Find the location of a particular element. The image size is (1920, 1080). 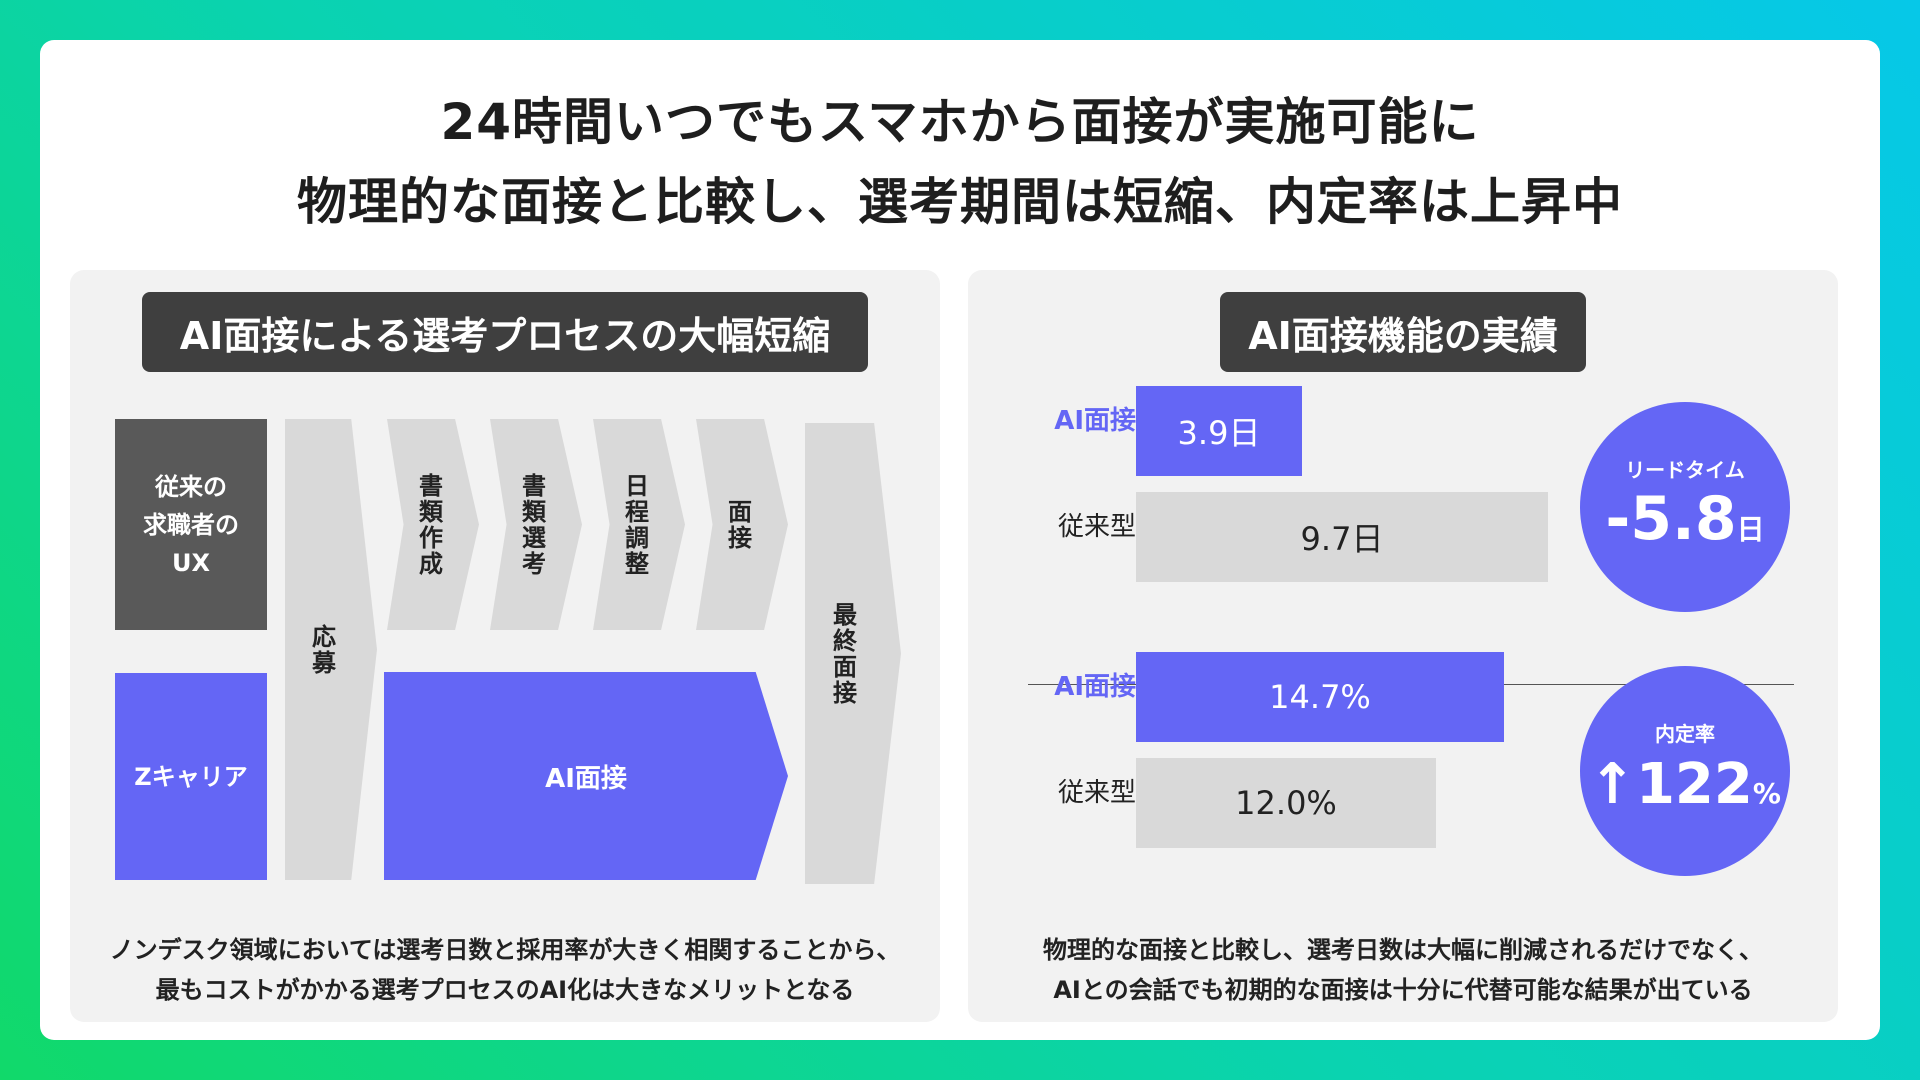

process-caption-line-2: 最もコストがかかる選考プロセスのAI化は大きなメリットとなる is located at coordinates (505, 990).